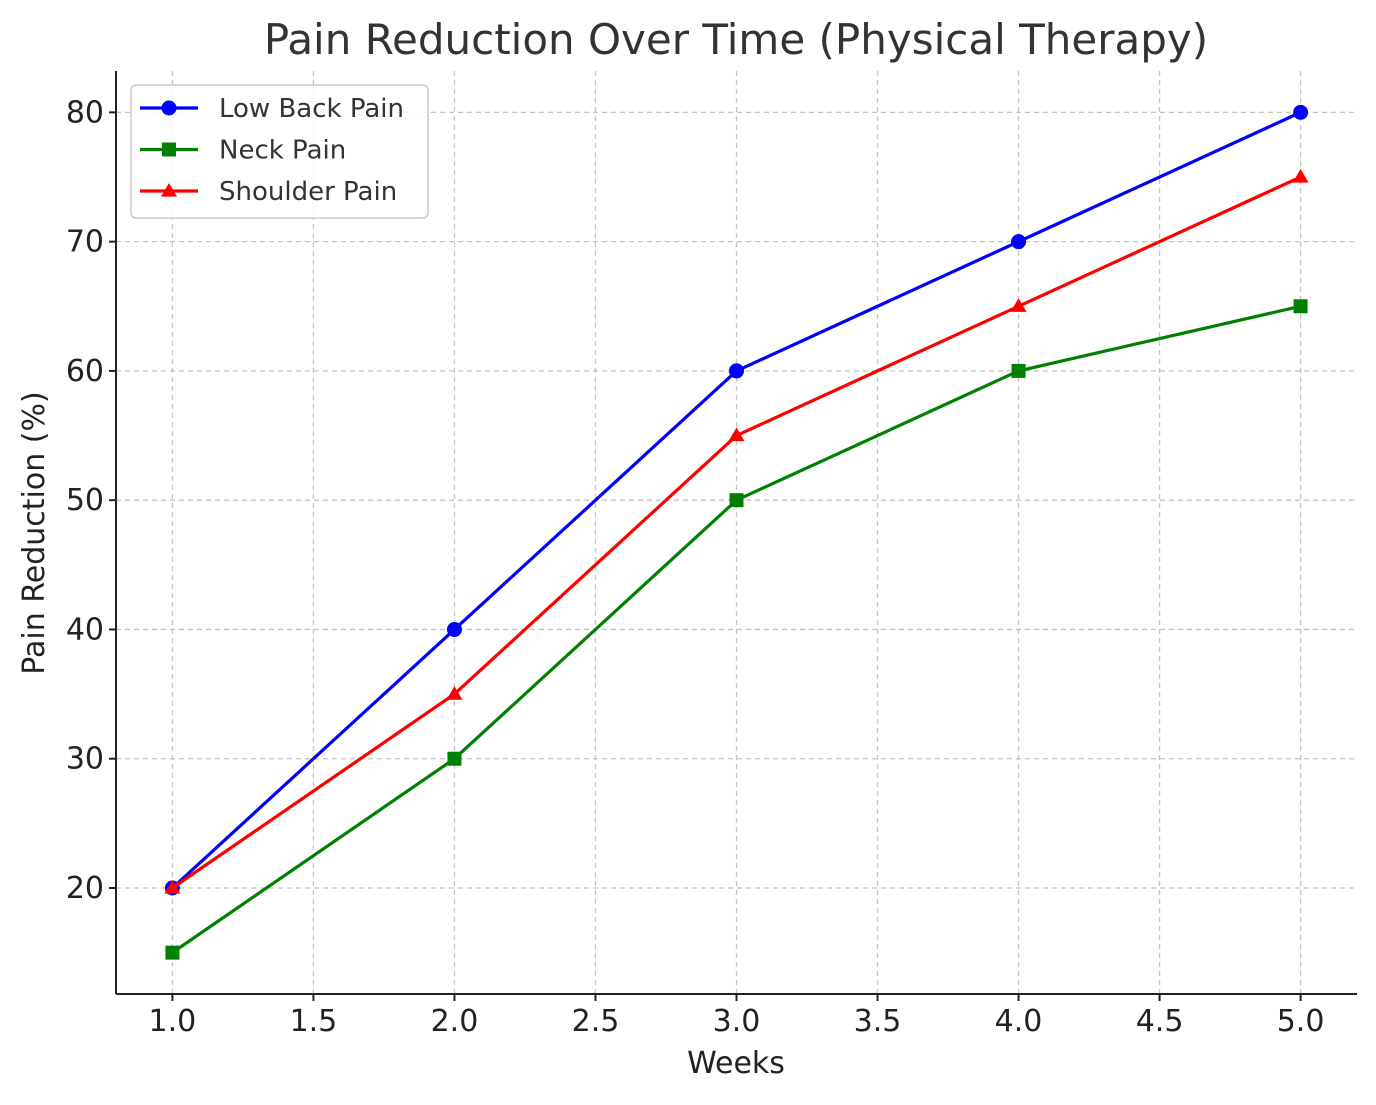 The height and width of the screenshot is (1105, 1376). What do you see at coordinates (85, 112) in the screenshot?
I see `y-tick-label-6: 80` at bounding box center [85, 112].